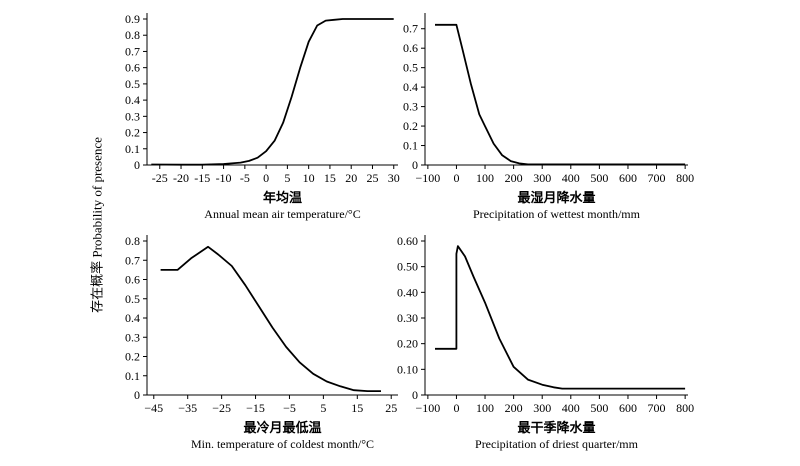 This screenshot has height=466, width=800. What do you see at coordinates (245, 178) in the screenshot?
I see `x-tick-label: -5` at bounding box center [245, 178].